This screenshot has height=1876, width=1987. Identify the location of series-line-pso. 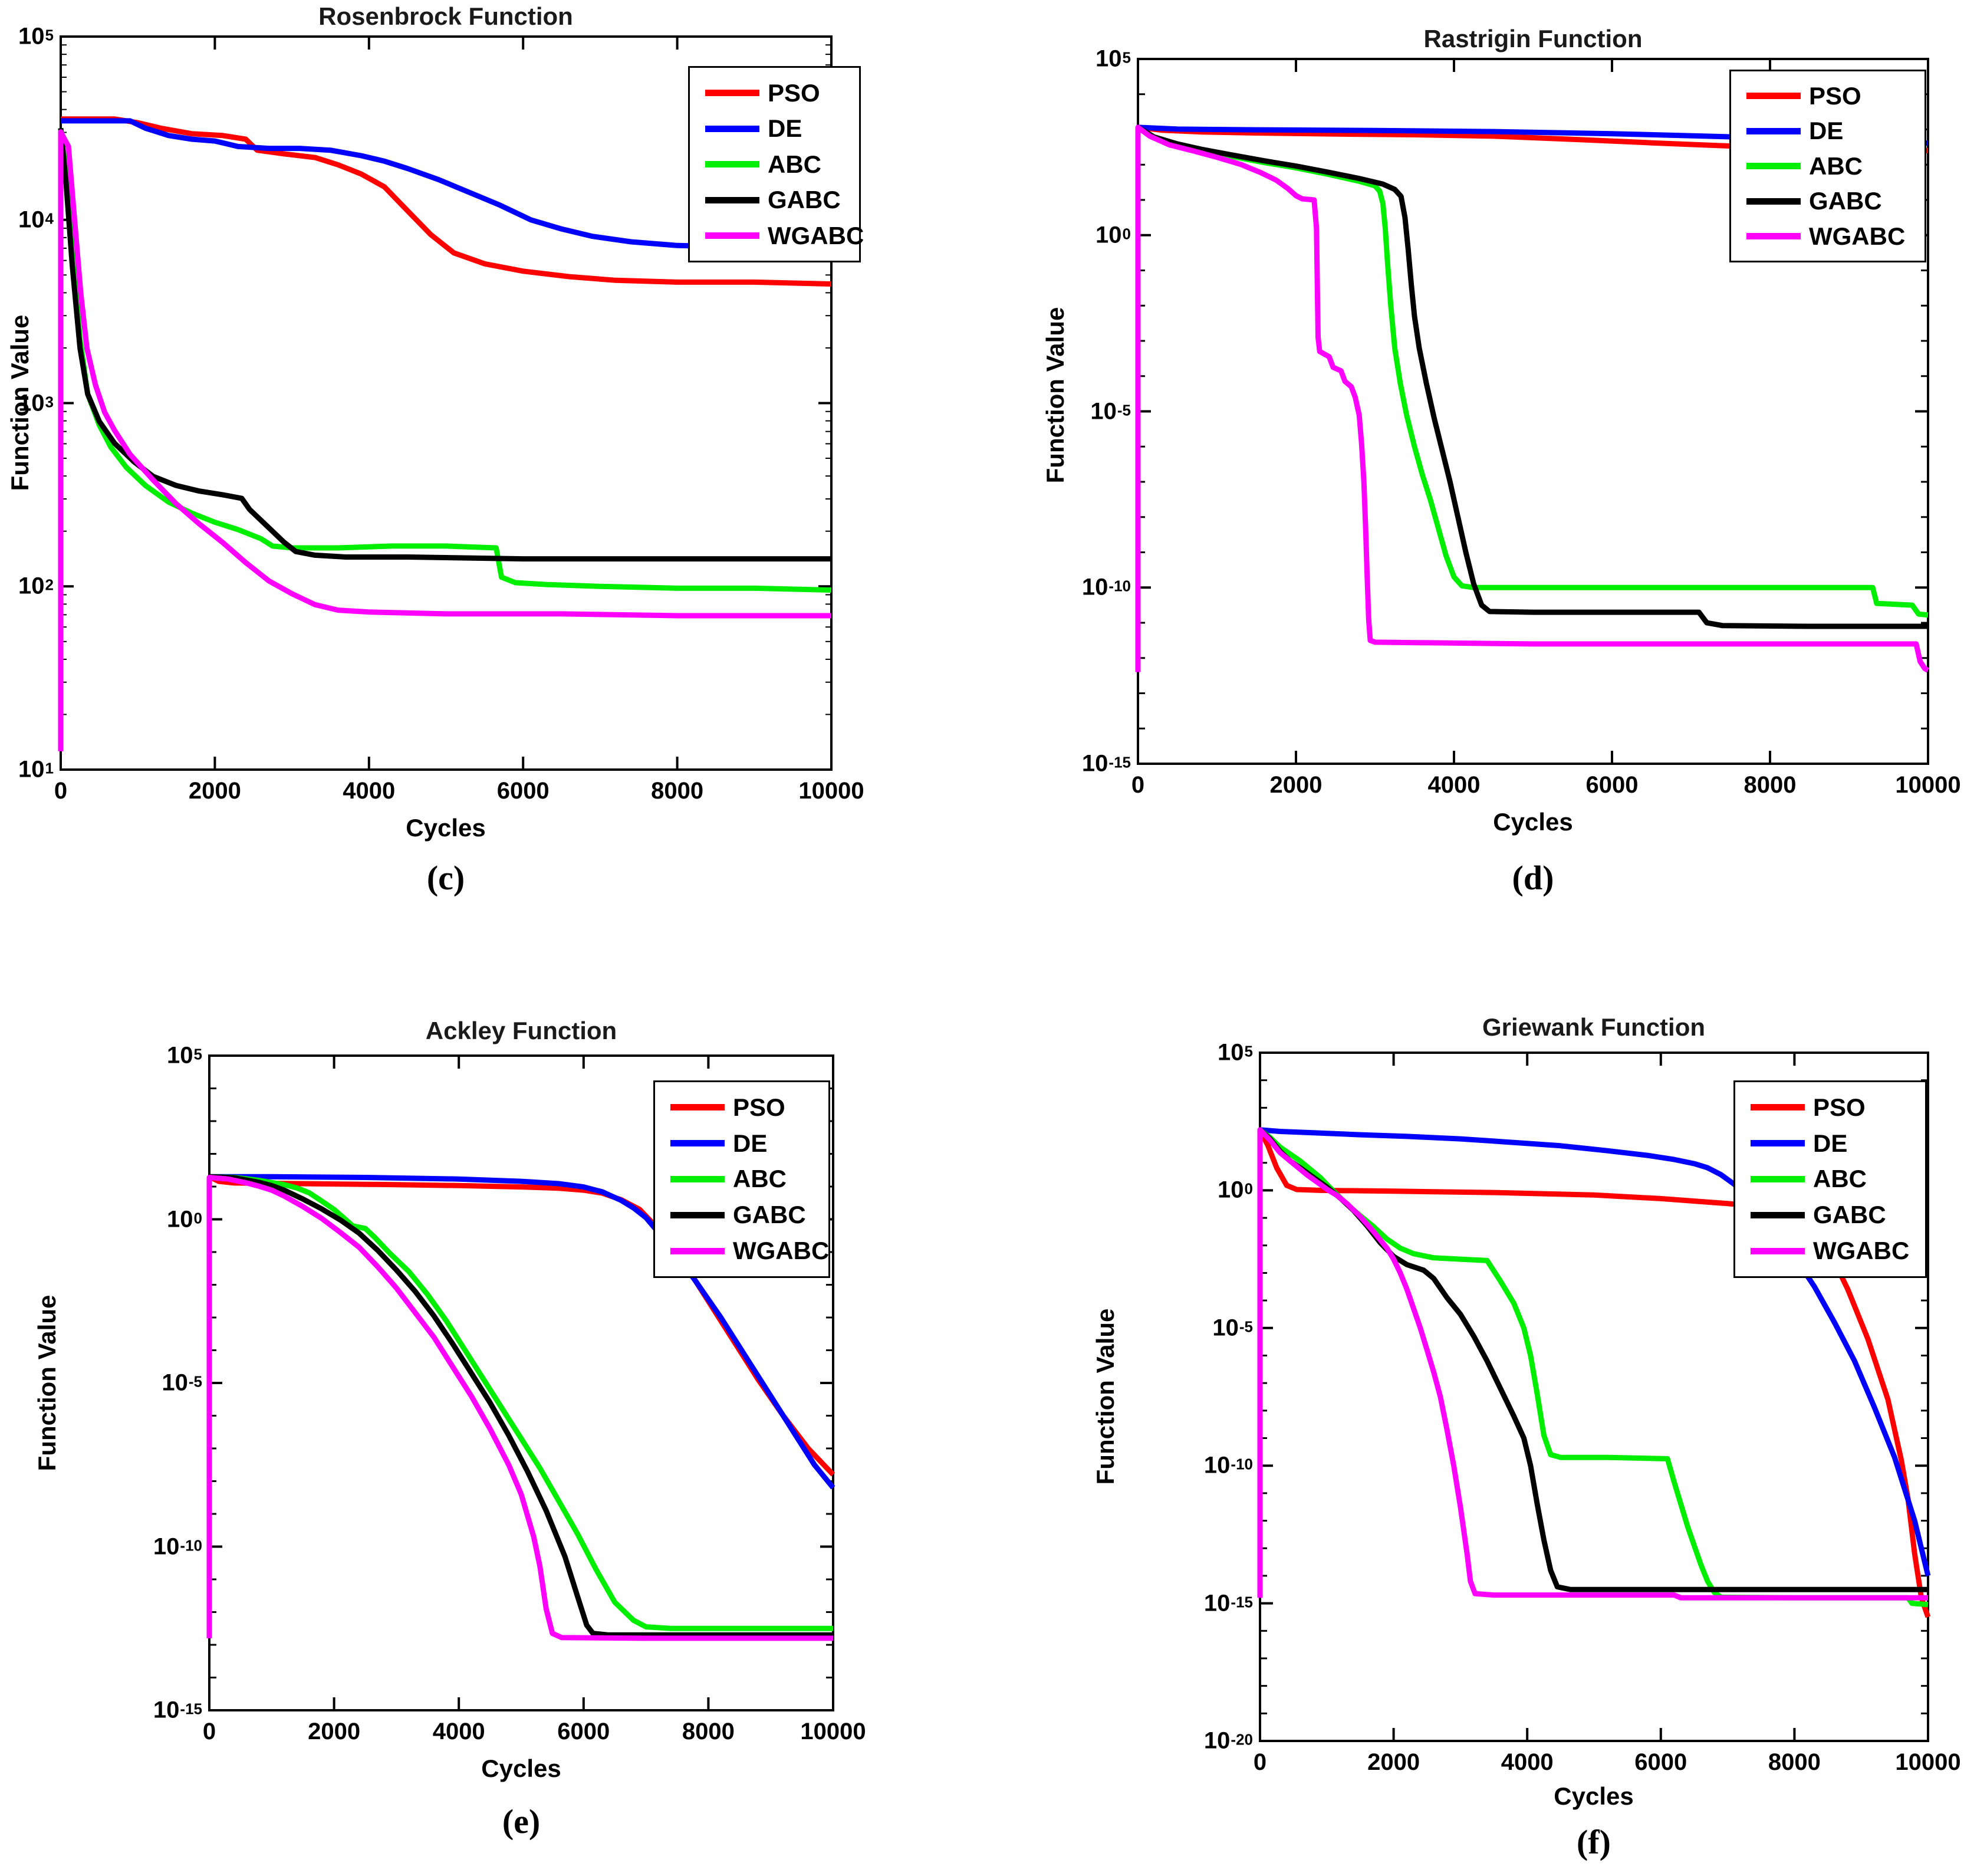
(446, 201).